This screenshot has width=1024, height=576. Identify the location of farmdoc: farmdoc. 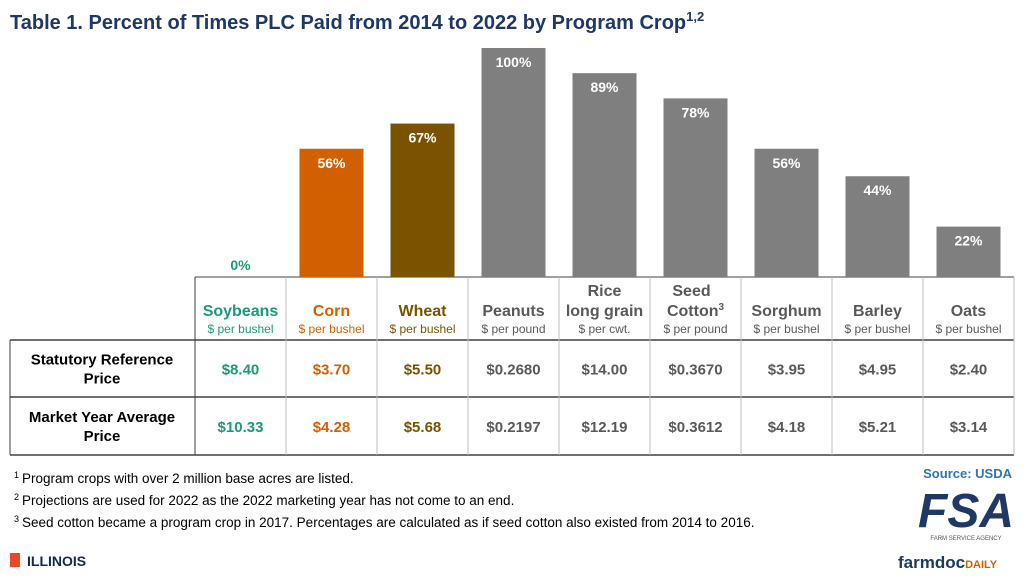
(931, 562).